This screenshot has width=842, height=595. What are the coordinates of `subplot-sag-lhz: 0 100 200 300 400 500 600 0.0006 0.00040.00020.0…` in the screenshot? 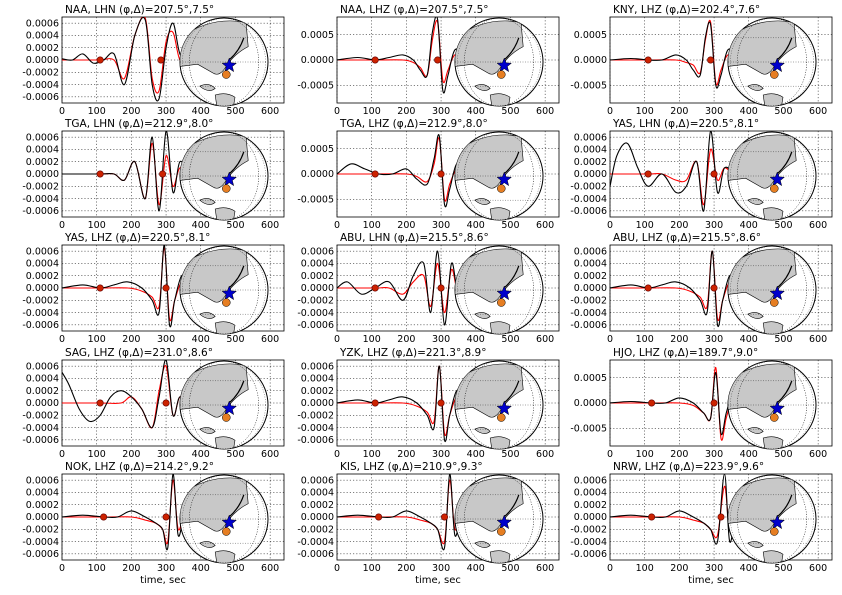 It's located at (153, 403).